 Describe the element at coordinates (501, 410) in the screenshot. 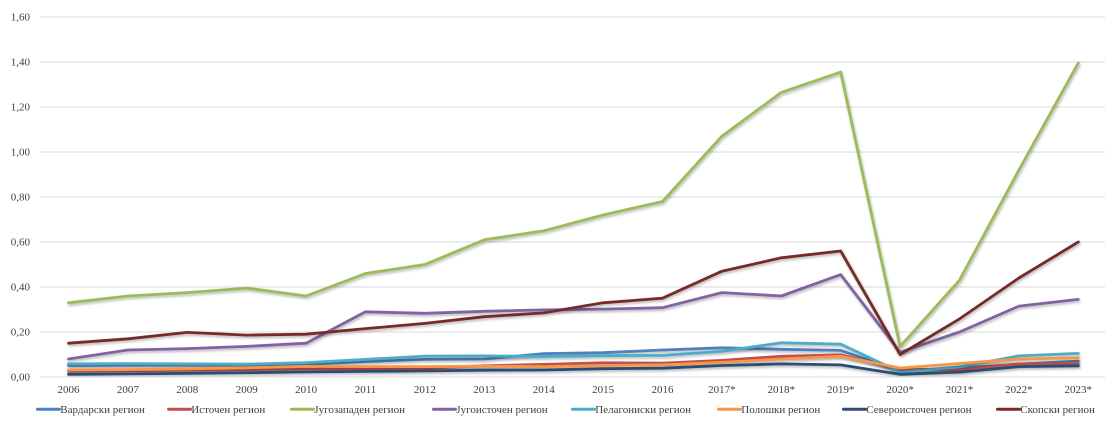

I see `svg-text: Југоисточен регион` at that location.